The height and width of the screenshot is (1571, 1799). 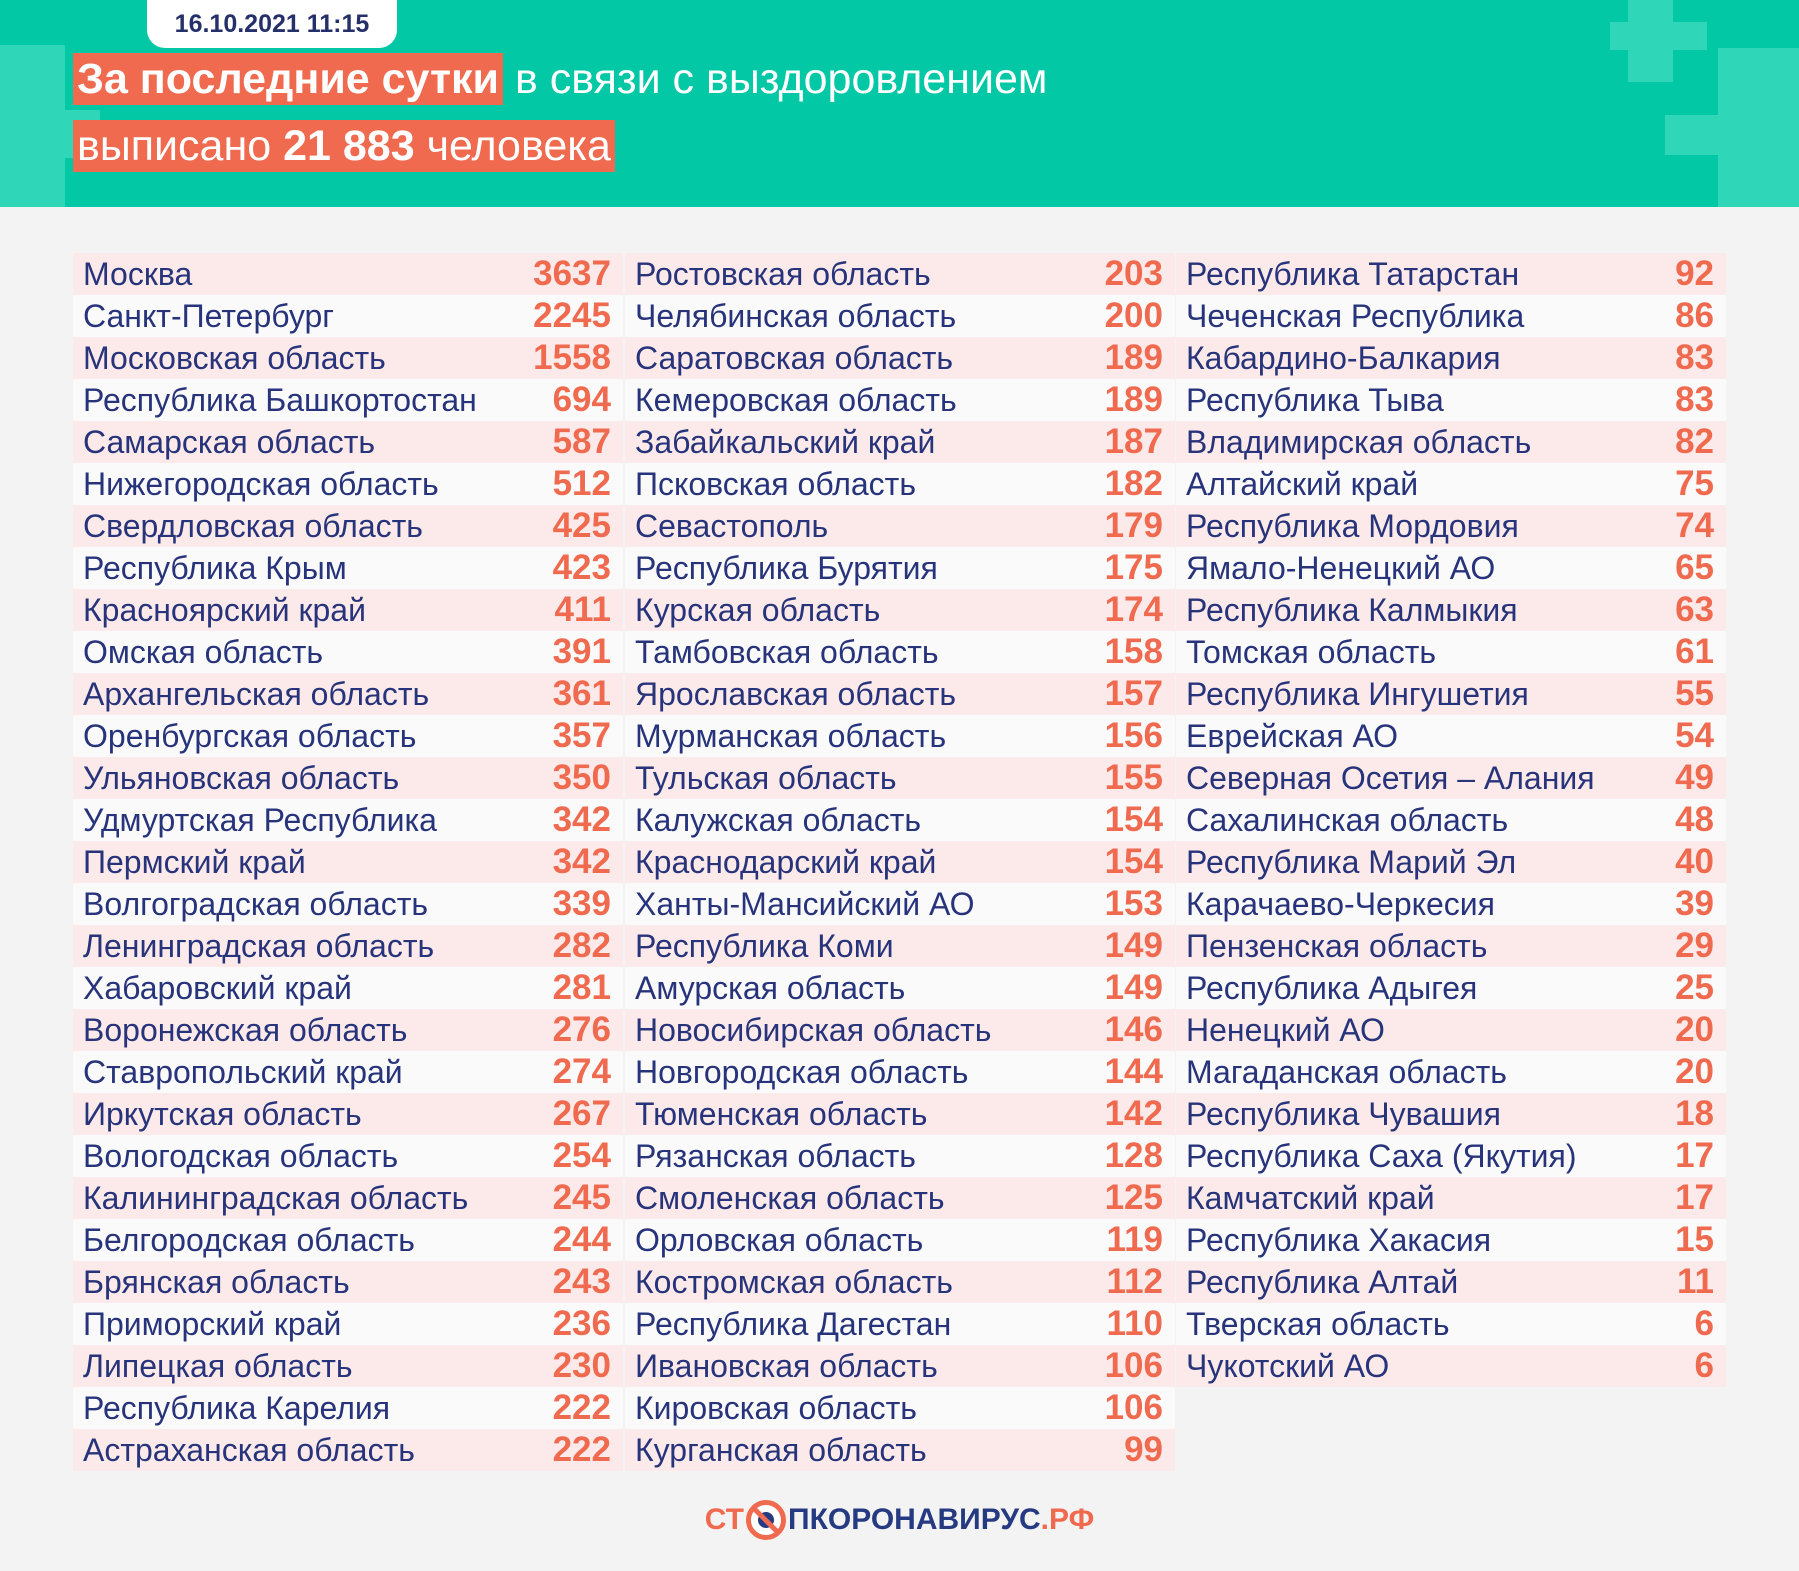 I want to click on table-row: Хабаровский край 281, so click(x=348, y=988).